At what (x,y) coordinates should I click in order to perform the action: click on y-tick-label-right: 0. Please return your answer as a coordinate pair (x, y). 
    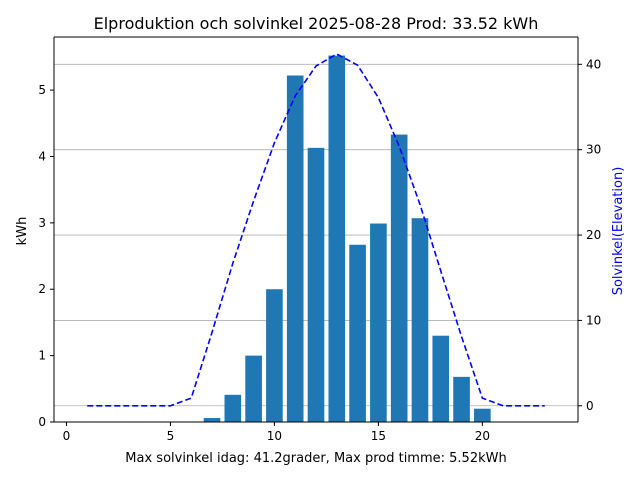
    Looking at the image, I should click on (590, 406).